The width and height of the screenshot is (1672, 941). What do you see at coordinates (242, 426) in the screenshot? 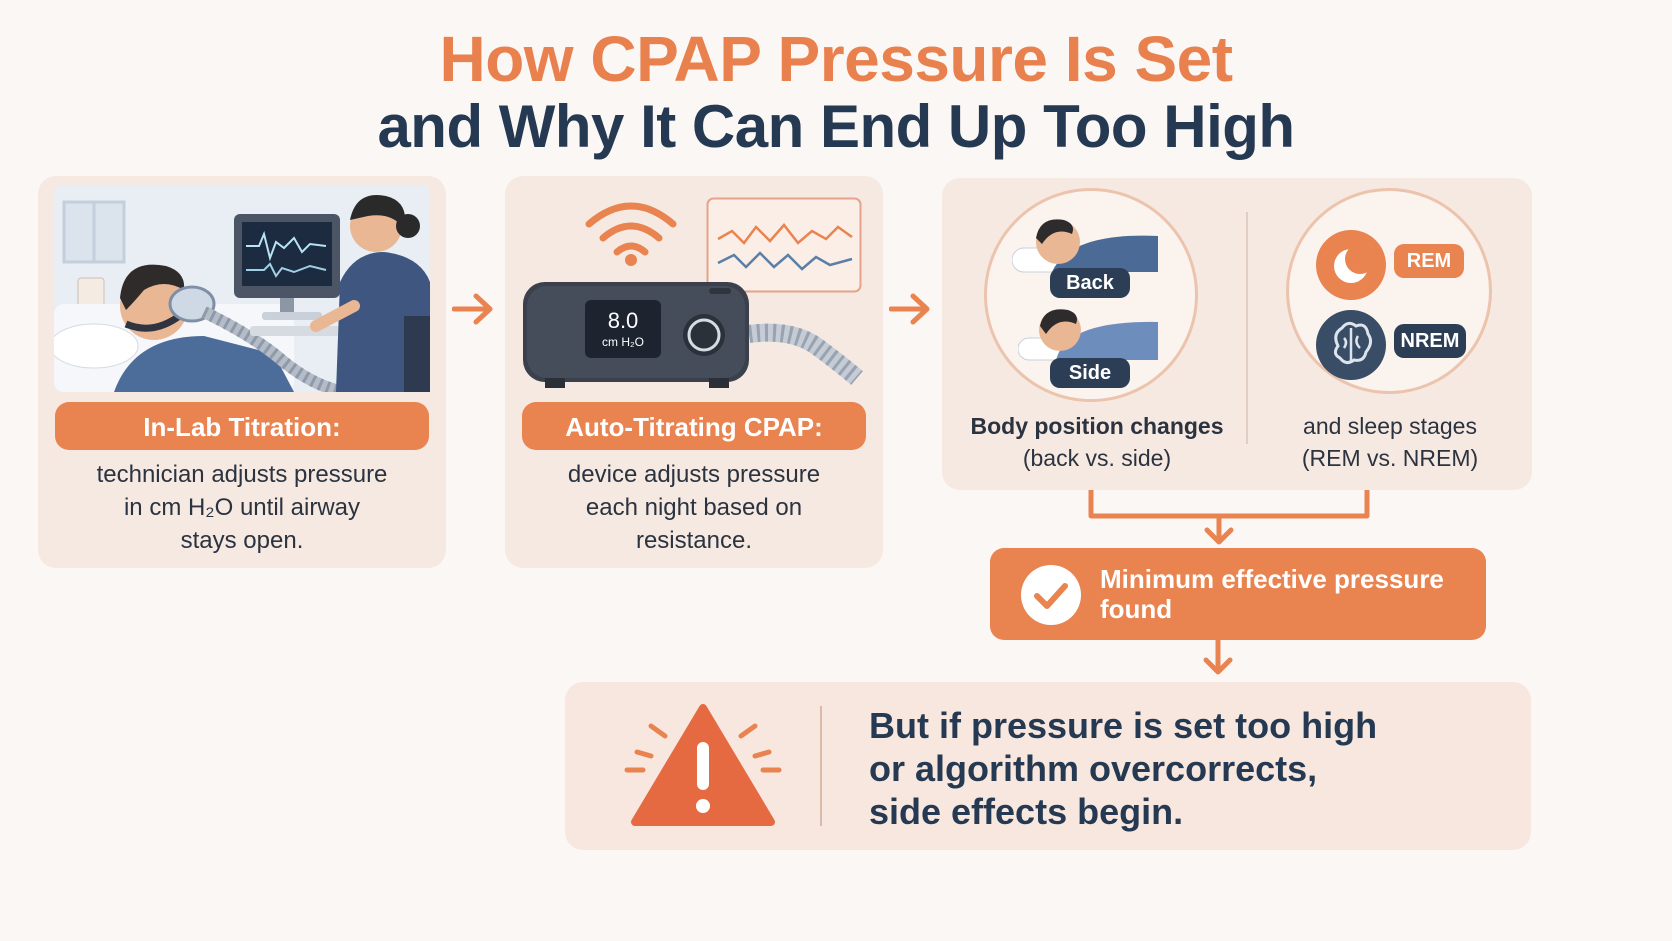
I see `step-label-in-lab-titration: In-Lab Titration:` at bounding box center [242, 426].